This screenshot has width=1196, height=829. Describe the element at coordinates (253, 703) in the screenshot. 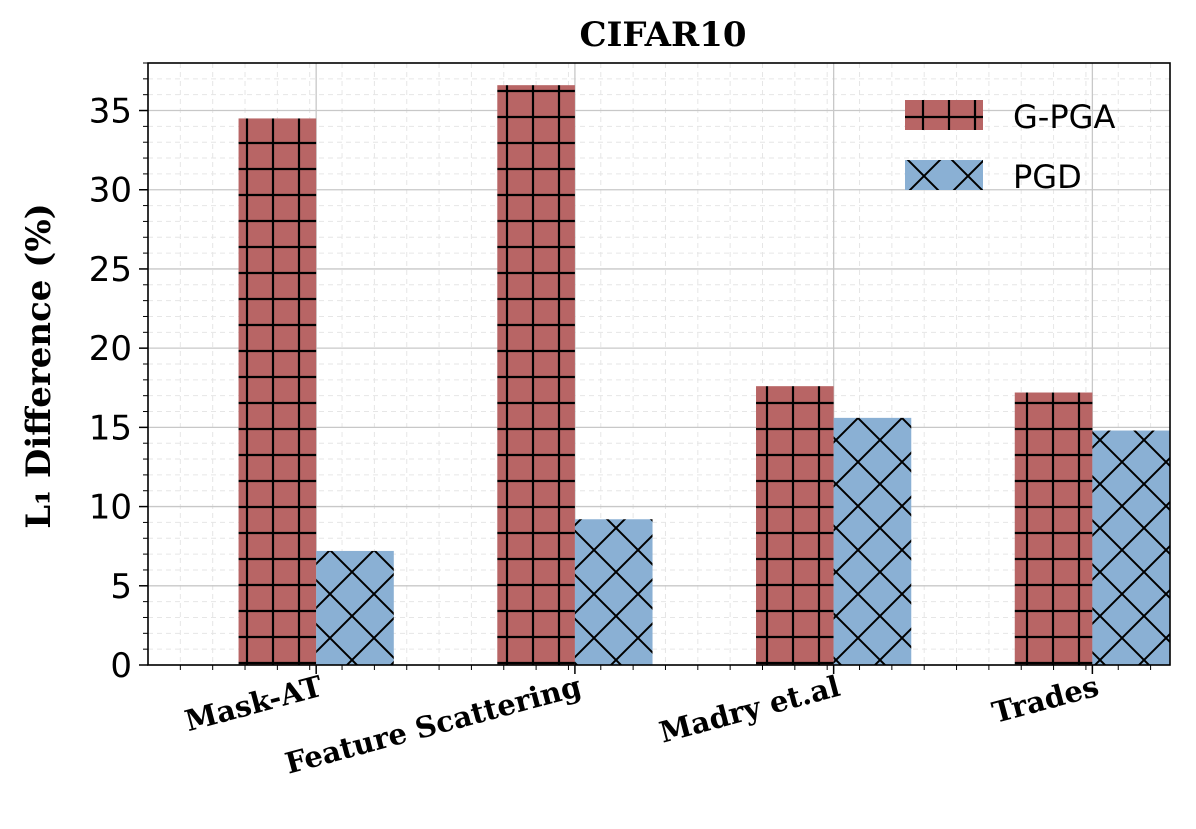

I see `x-tick-label: Mask-AT` at that location.